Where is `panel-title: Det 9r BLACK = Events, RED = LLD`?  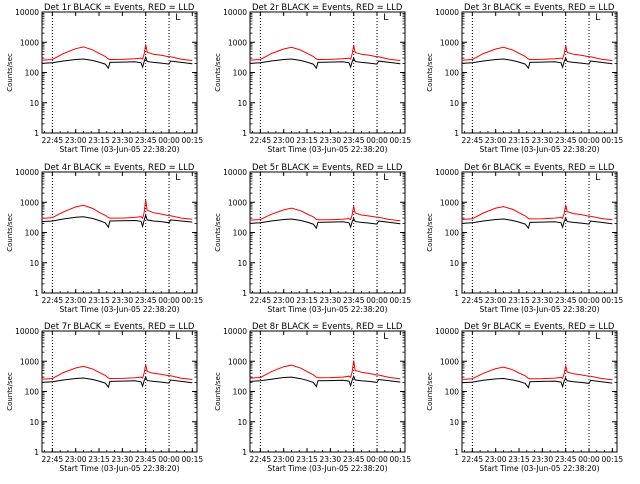 panel-title: Det 9r BLACK = Events, RED = LLD is located at coordinates (539, 327).